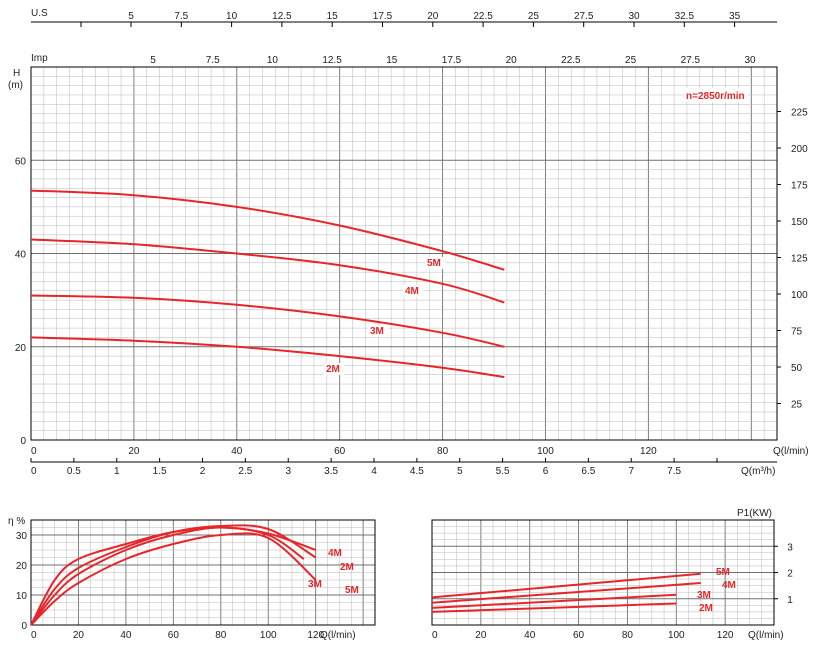 This screenshot has height=665, width=817. I want to click on efficiency-y-tick-label: 0, so click(24, 626).